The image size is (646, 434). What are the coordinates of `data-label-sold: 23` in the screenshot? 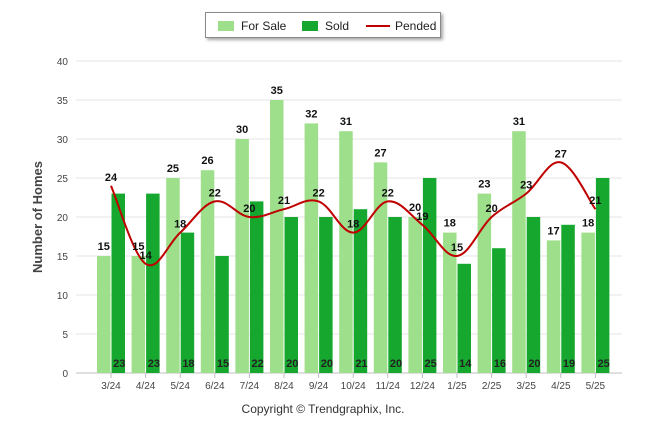 It's located at (154, 364).